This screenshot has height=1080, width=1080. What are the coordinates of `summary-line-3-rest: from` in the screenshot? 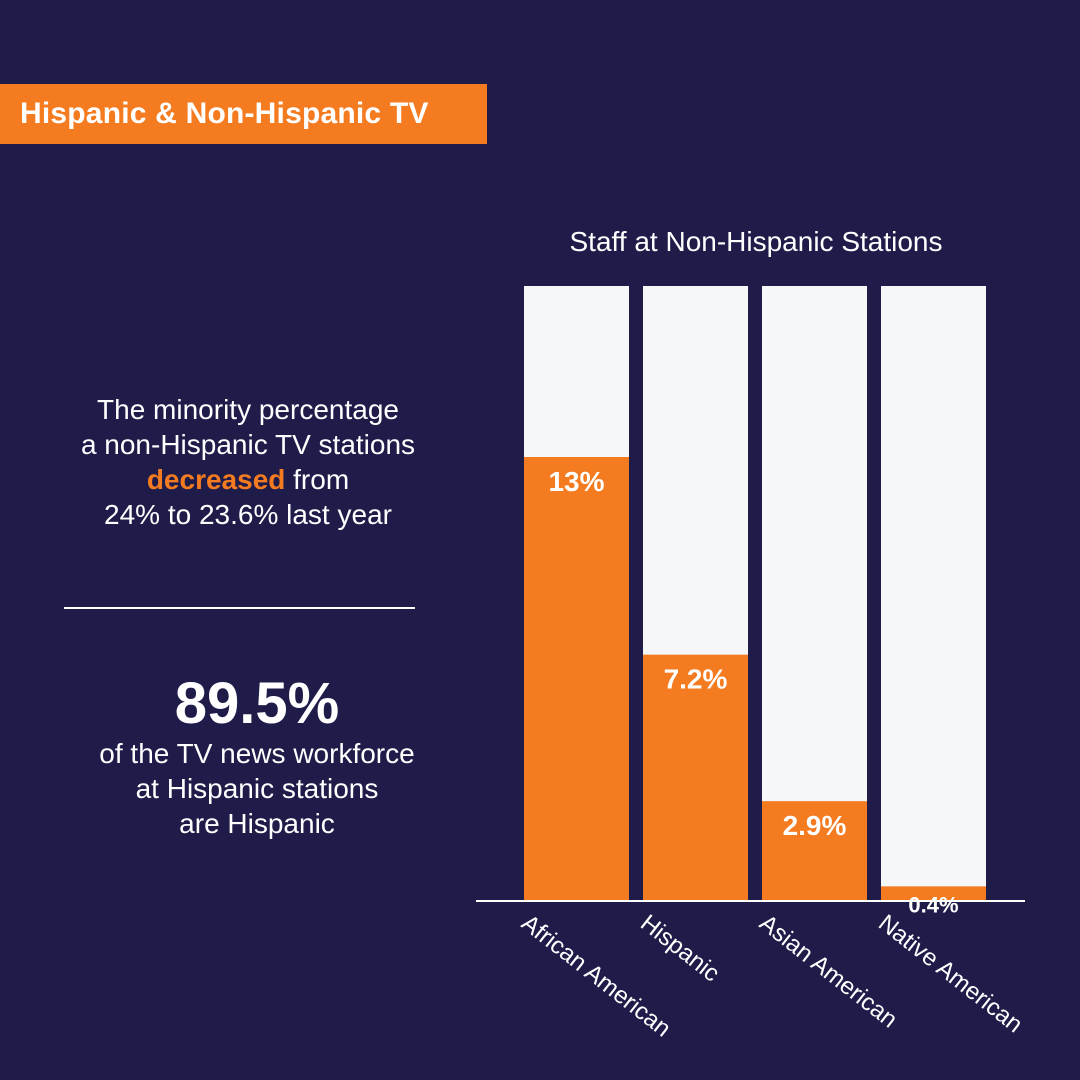 It's located at (317, 479).